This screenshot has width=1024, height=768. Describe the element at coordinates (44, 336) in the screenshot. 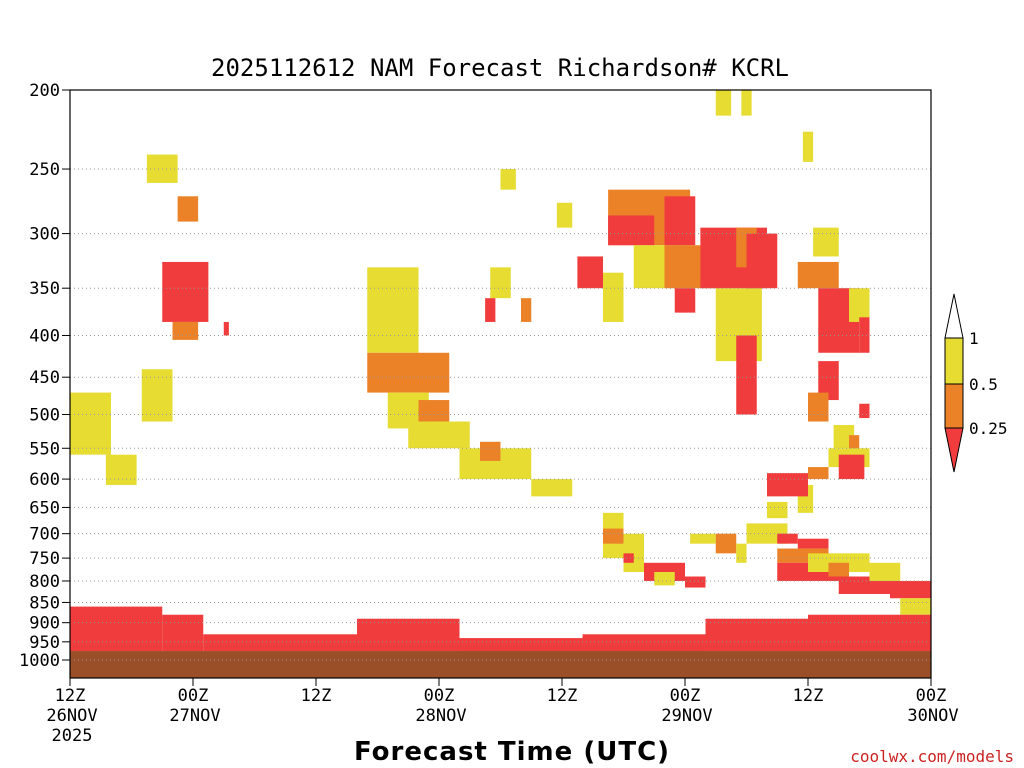

I see `y-tick-label: 400` at that location.